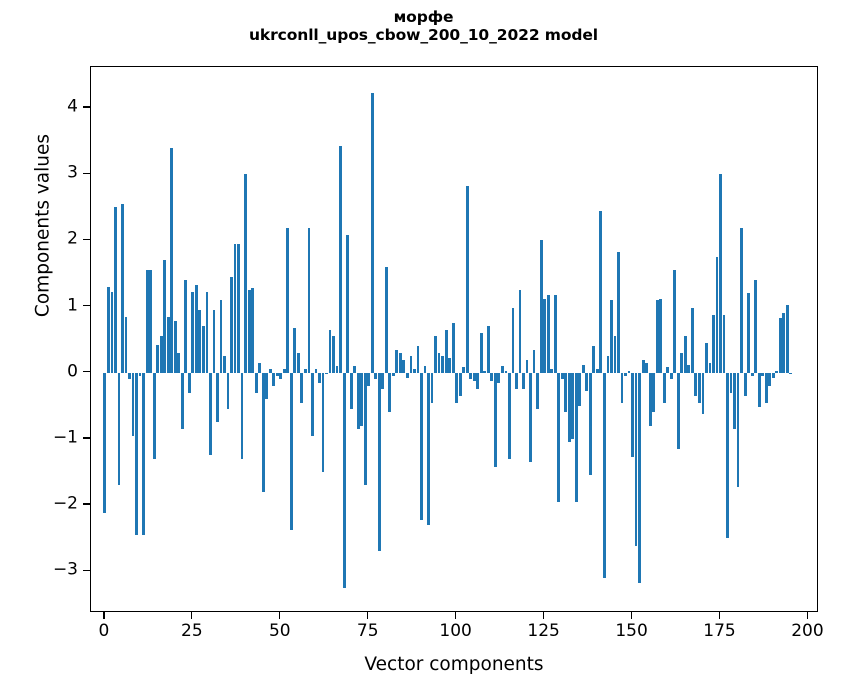 The image size is (847, 696). I want to click on y-tick-label: −3, so click(65, 569).